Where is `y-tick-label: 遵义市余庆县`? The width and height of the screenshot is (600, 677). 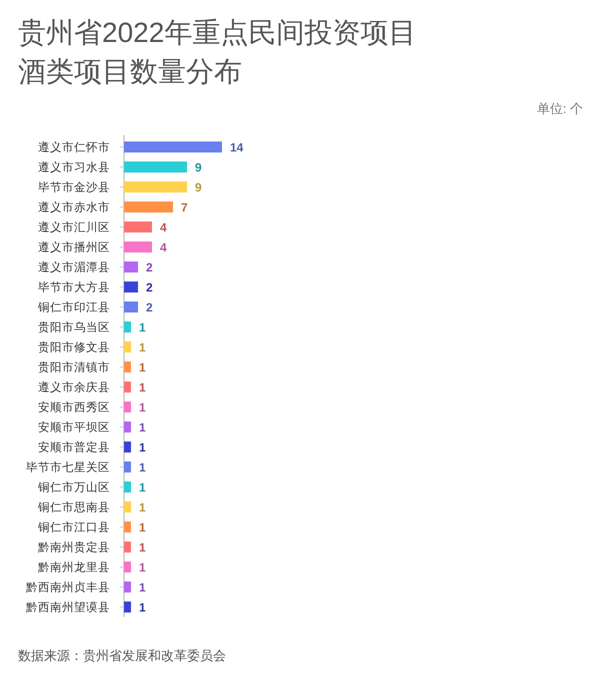
y-tick-label: 遵义市余庆县 is located at coordinates (74, 387).